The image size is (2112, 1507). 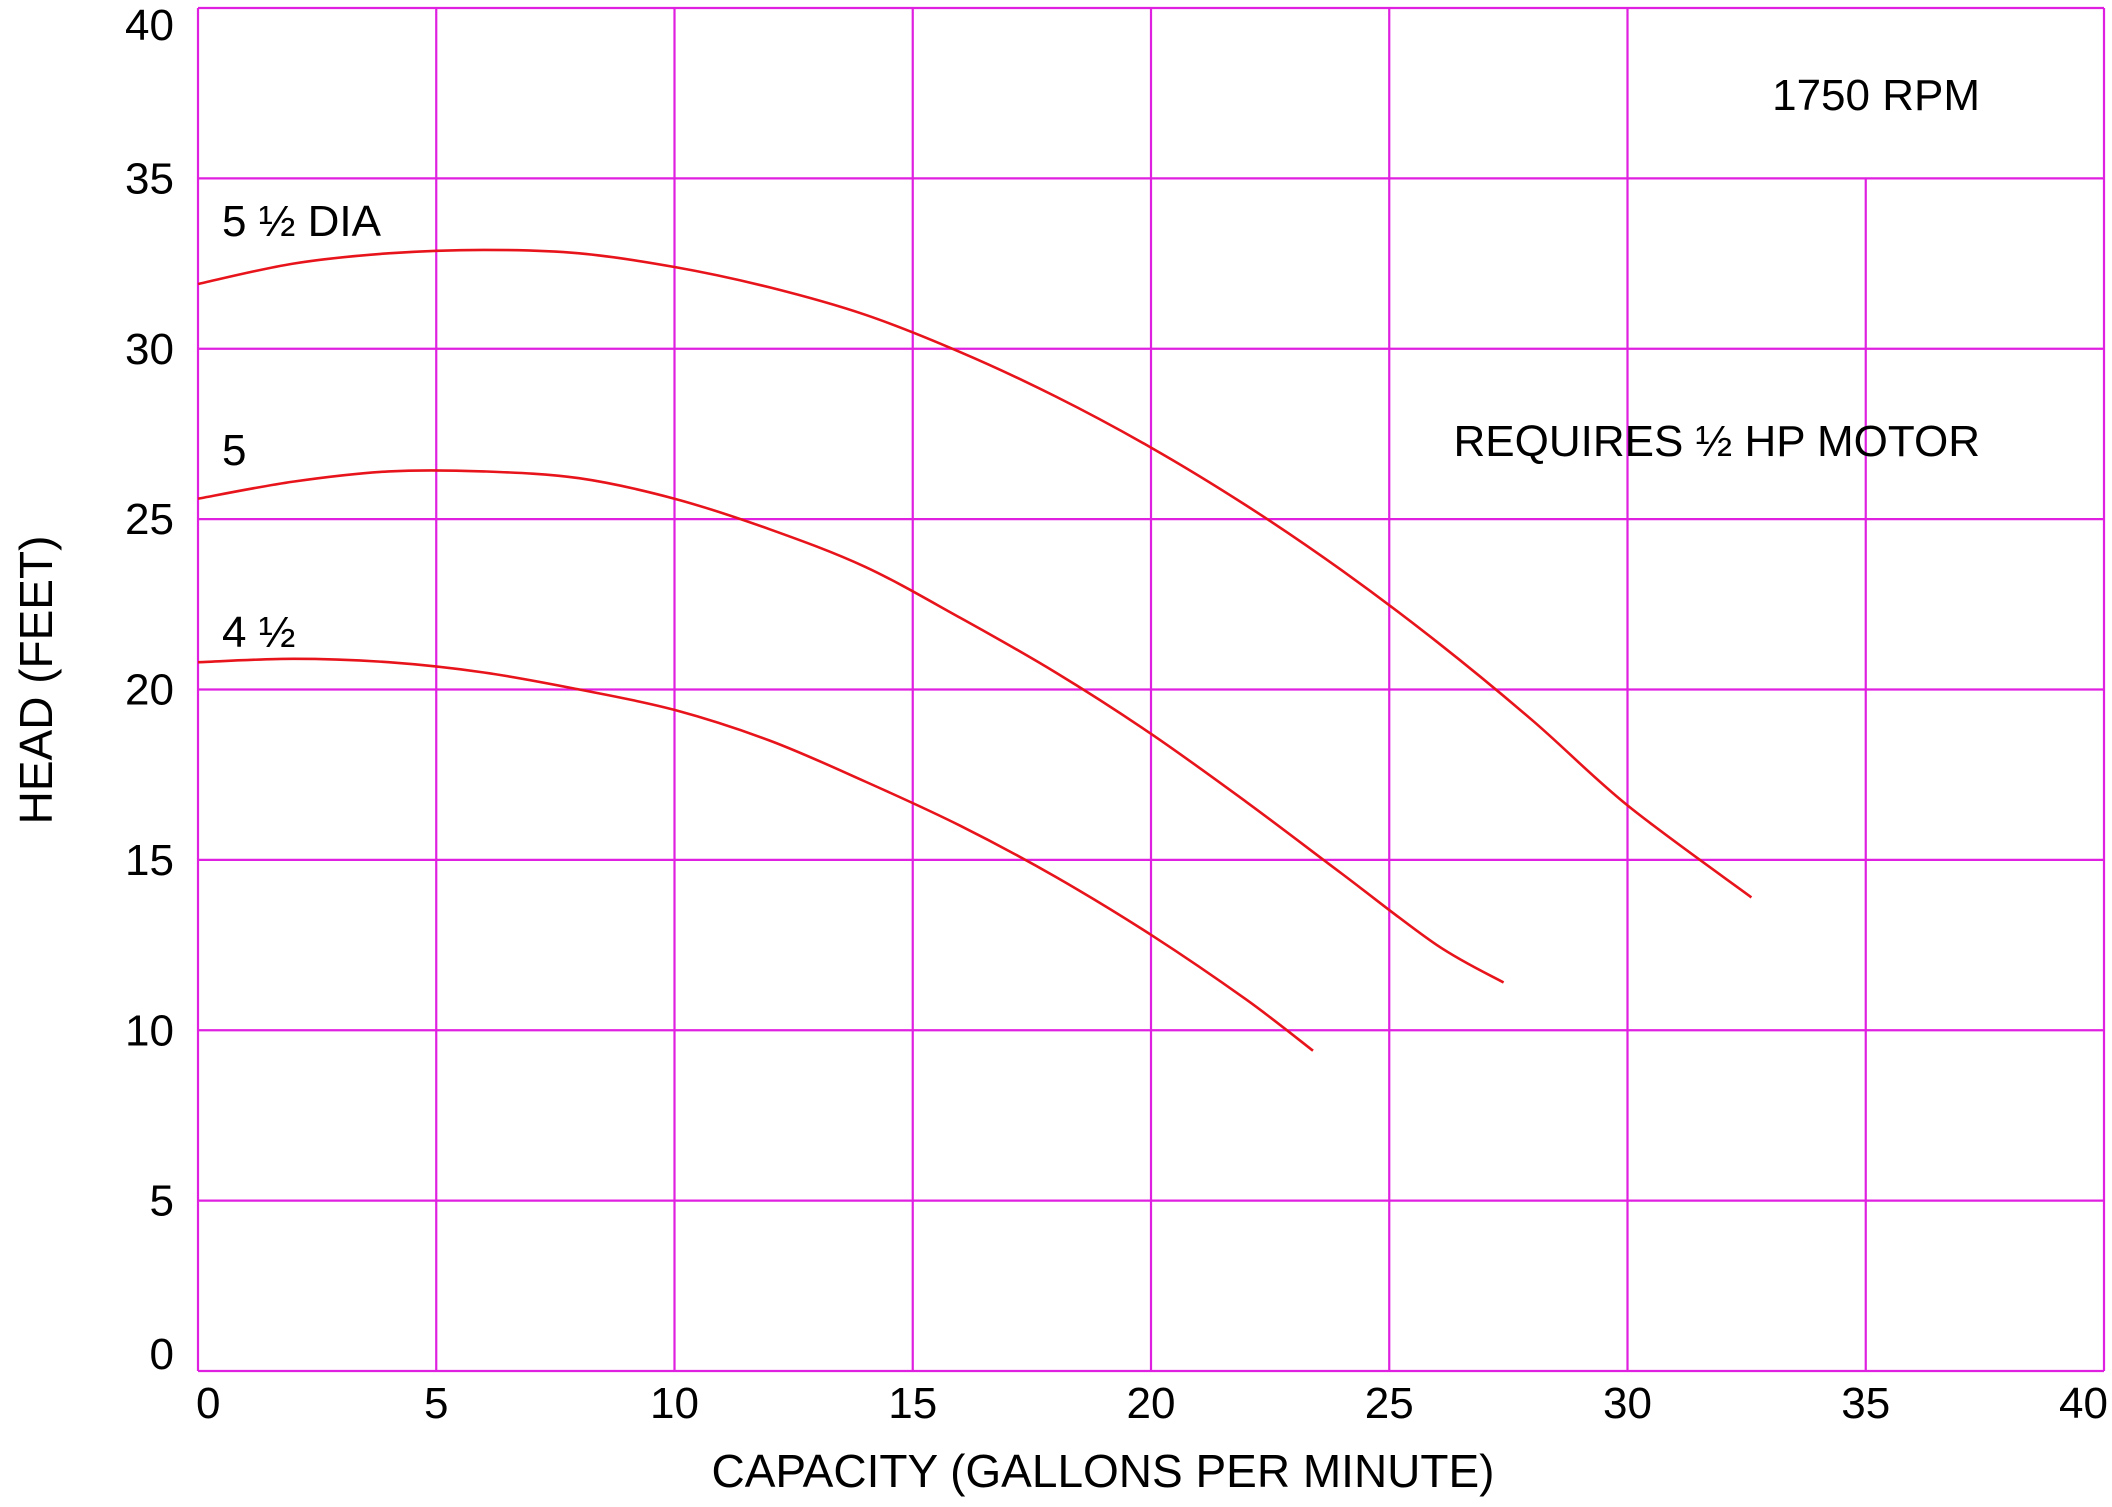 I want to click on y-tick-label: 30, so click(x=149, y=349).